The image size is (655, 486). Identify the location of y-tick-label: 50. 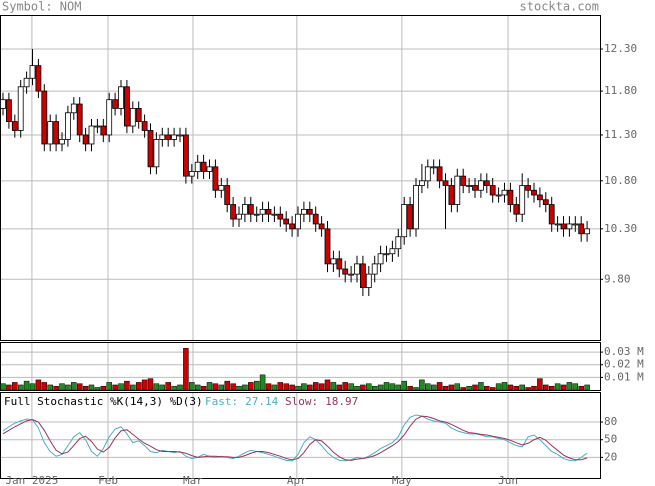
(610, 439).